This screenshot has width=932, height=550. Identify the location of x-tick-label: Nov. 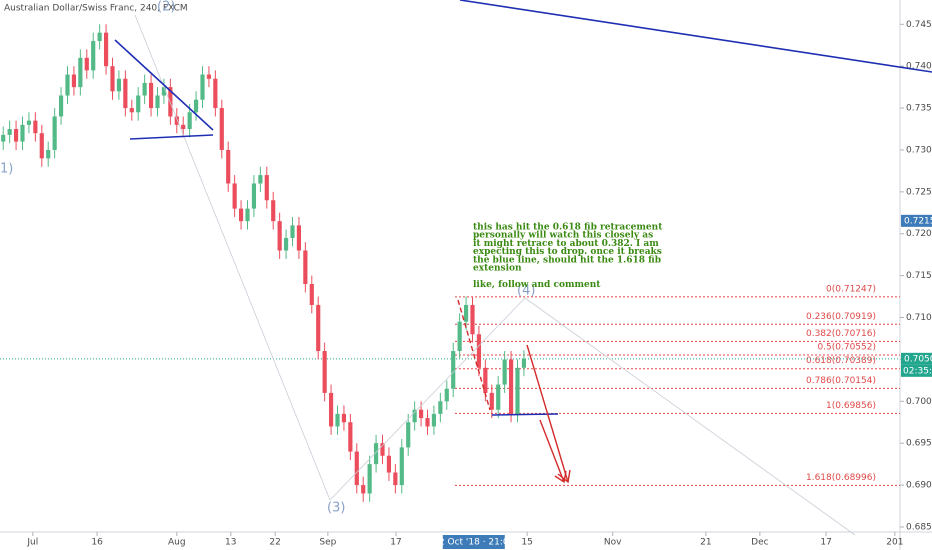
(613, 543).